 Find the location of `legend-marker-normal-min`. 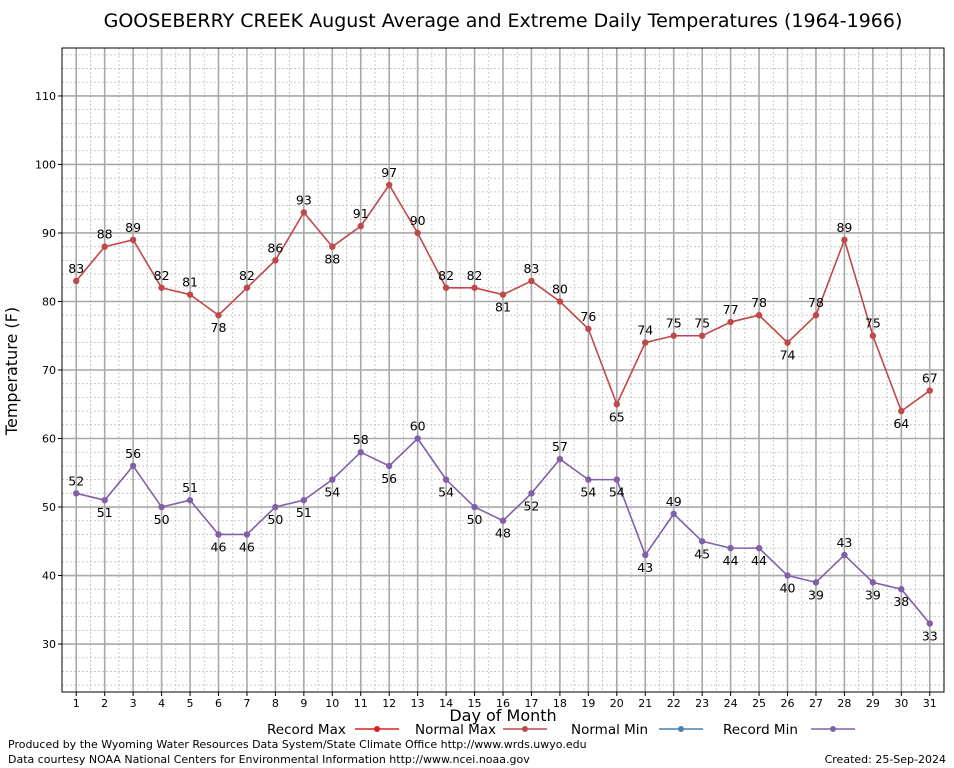

legend-marker-normal-min is located at coordinates (681, 729).